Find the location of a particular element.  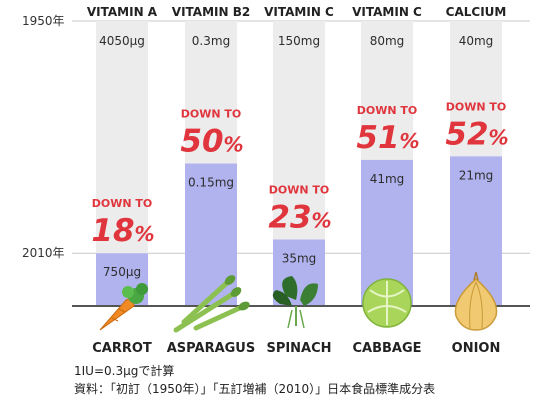

cabbage-icon is located at coordinates (387, 303).